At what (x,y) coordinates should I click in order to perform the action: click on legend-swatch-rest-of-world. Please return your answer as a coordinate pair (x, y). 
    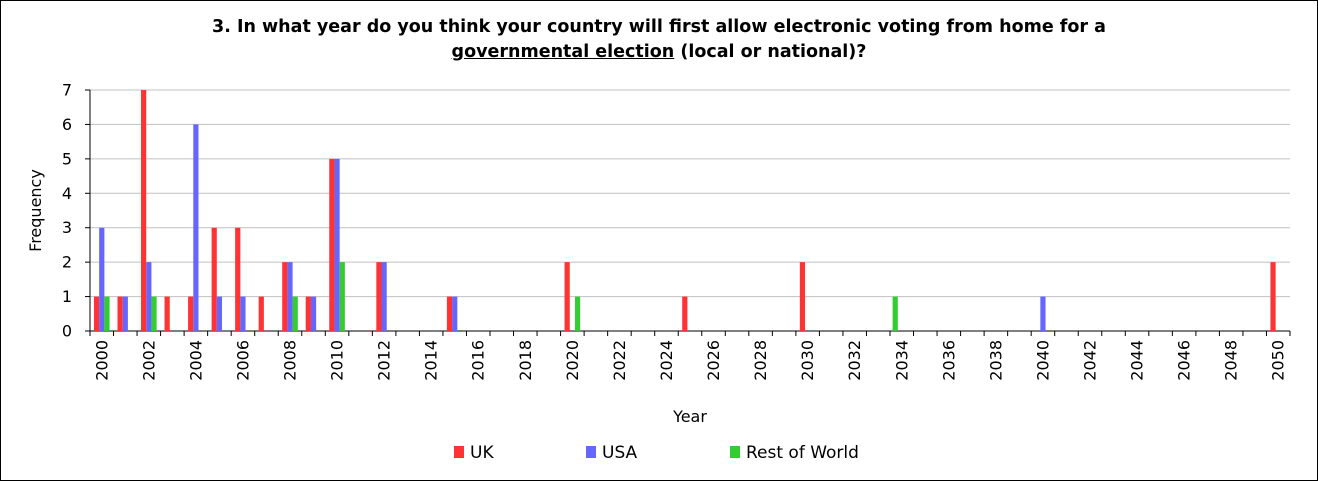
    Looking at the image, I should click on (735, 452).